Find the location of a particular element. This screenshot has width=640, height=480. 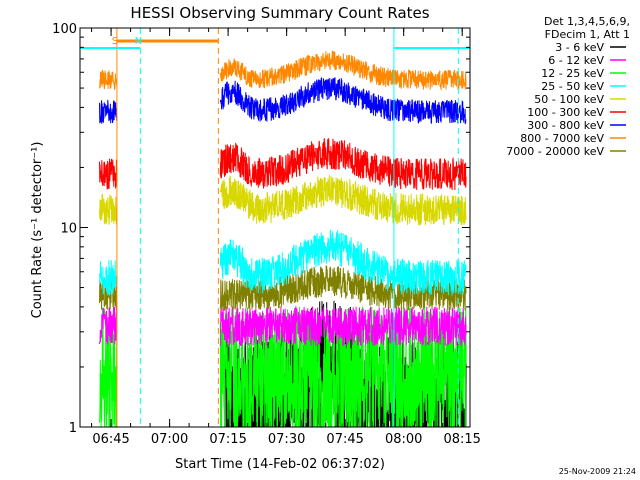

legend-label: 7000 - 20000 keV is located at coordinates (555, 151).